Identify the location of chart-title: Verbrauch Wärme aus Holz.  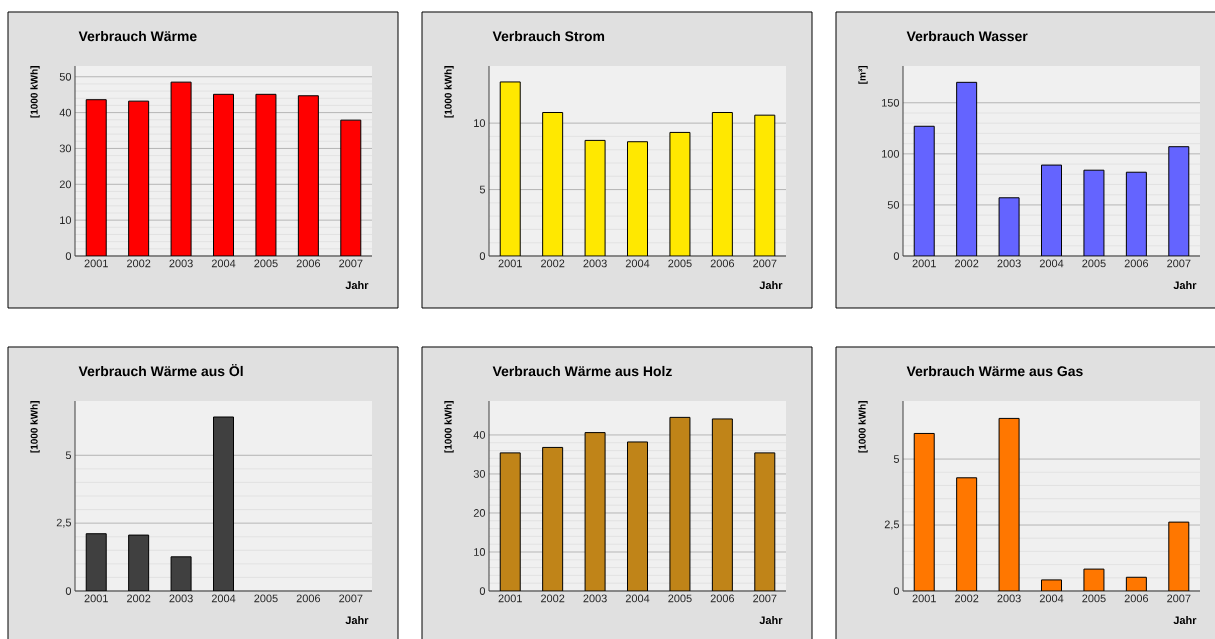
(582, 371).